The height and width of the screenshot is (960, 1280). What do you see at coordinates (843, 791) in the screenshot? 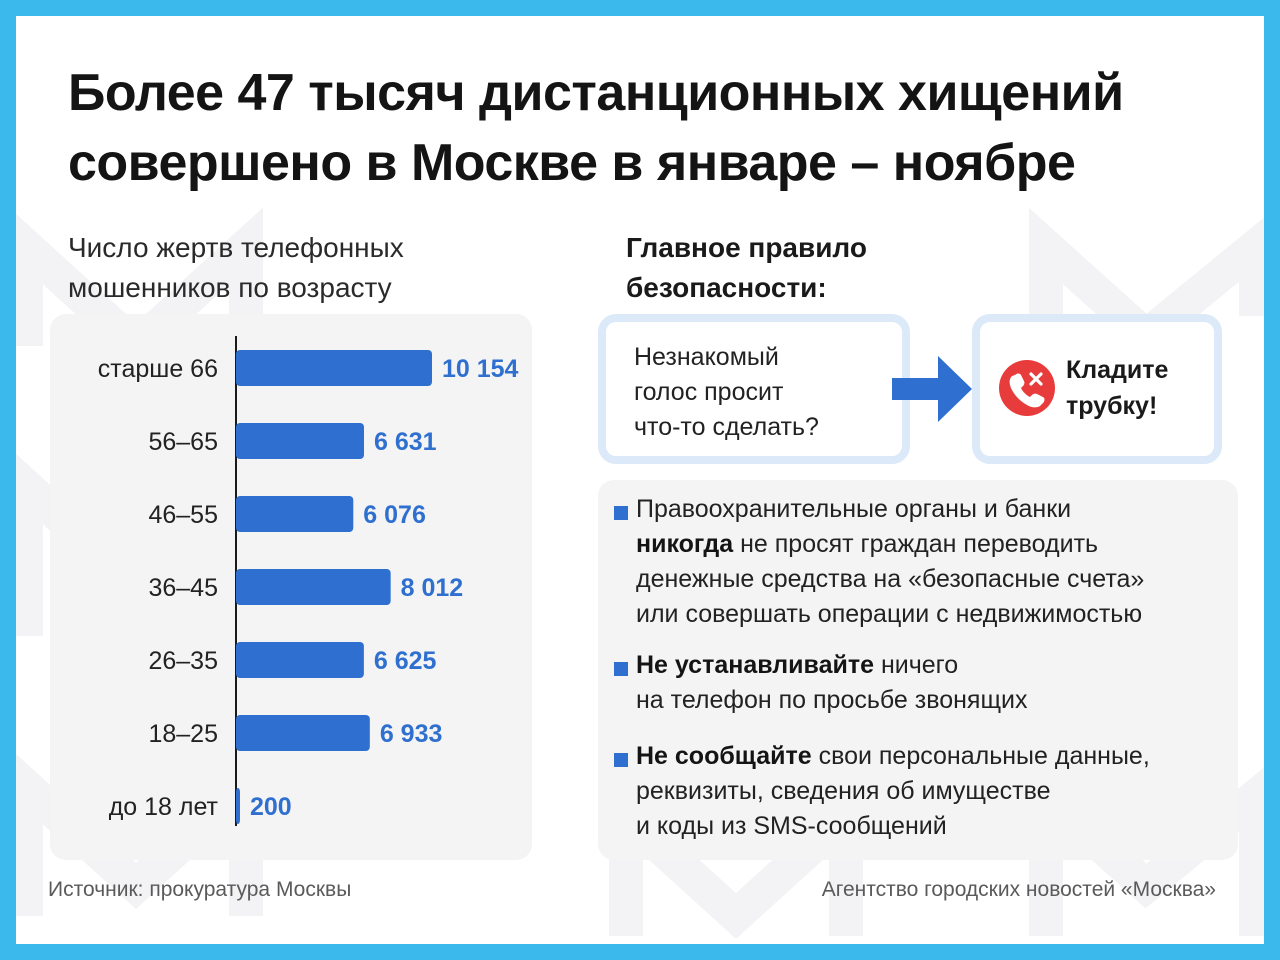
I see `tip-3-line-2: реквизиты, сведения об имуществе` at bounding box center [843, 791].